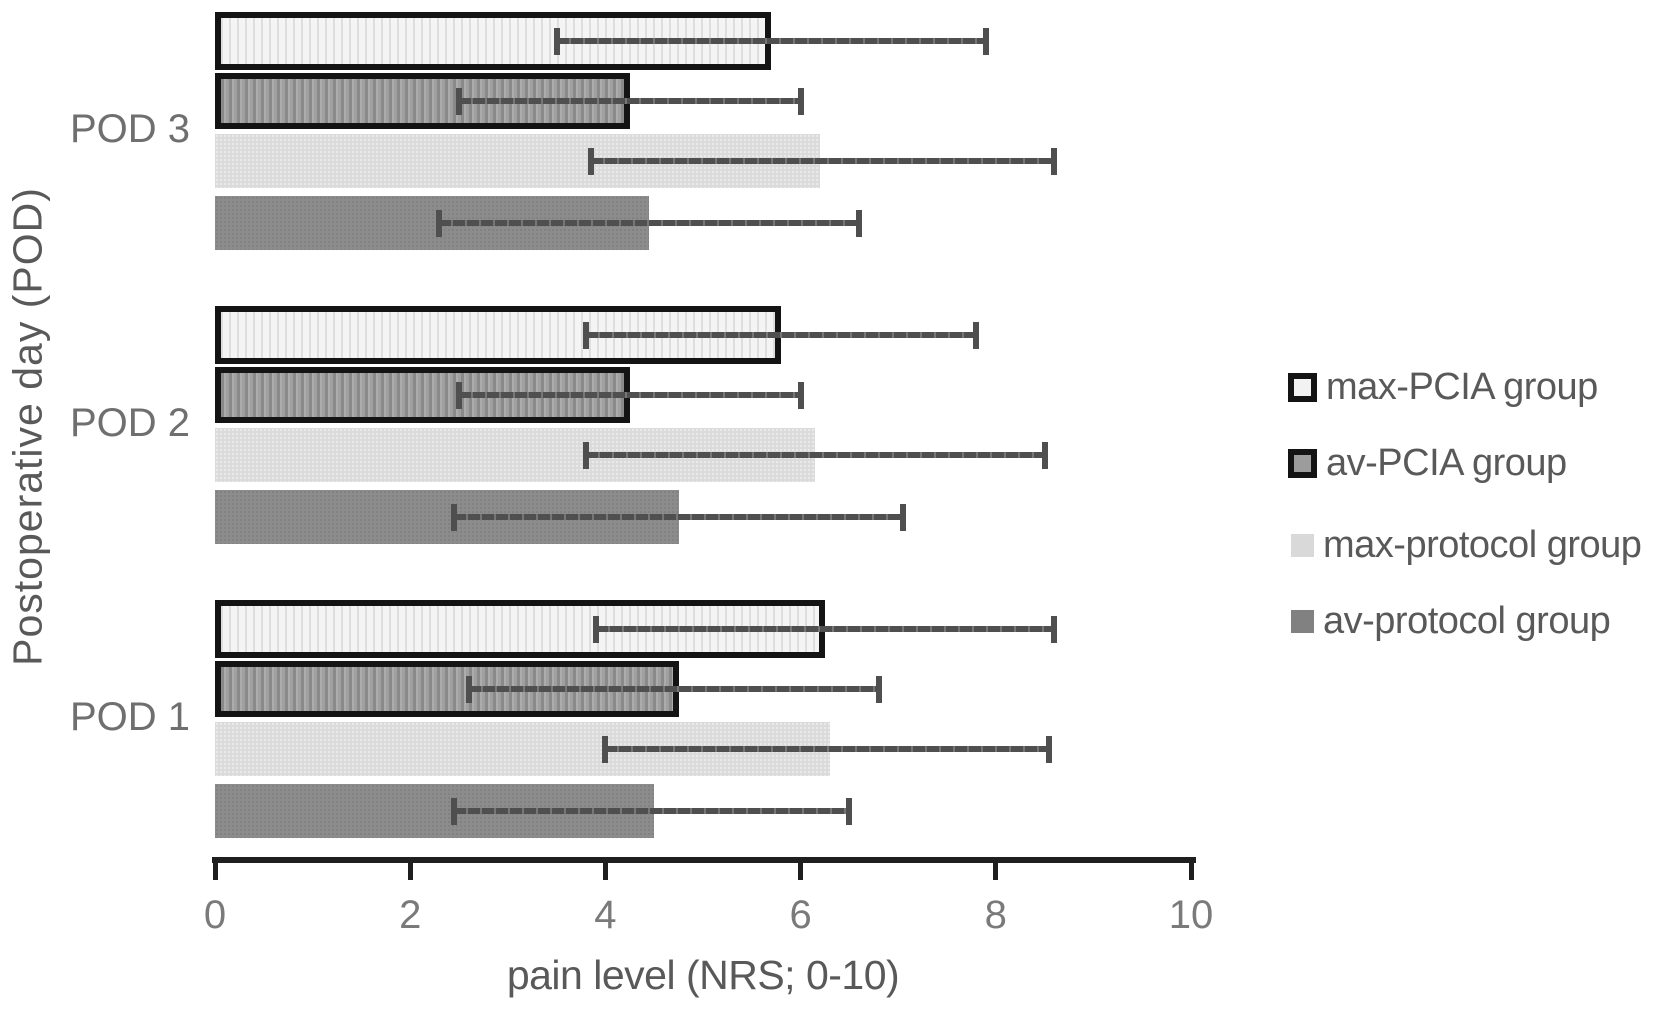 Image resolution: width=1674 pixels, height=1020 pixels. What do you see at coordinates (1446, 462) in the screenshot?
I see `legend-label-av-pcia-group: av-PCIA group` at bounding box center [1446, 462].